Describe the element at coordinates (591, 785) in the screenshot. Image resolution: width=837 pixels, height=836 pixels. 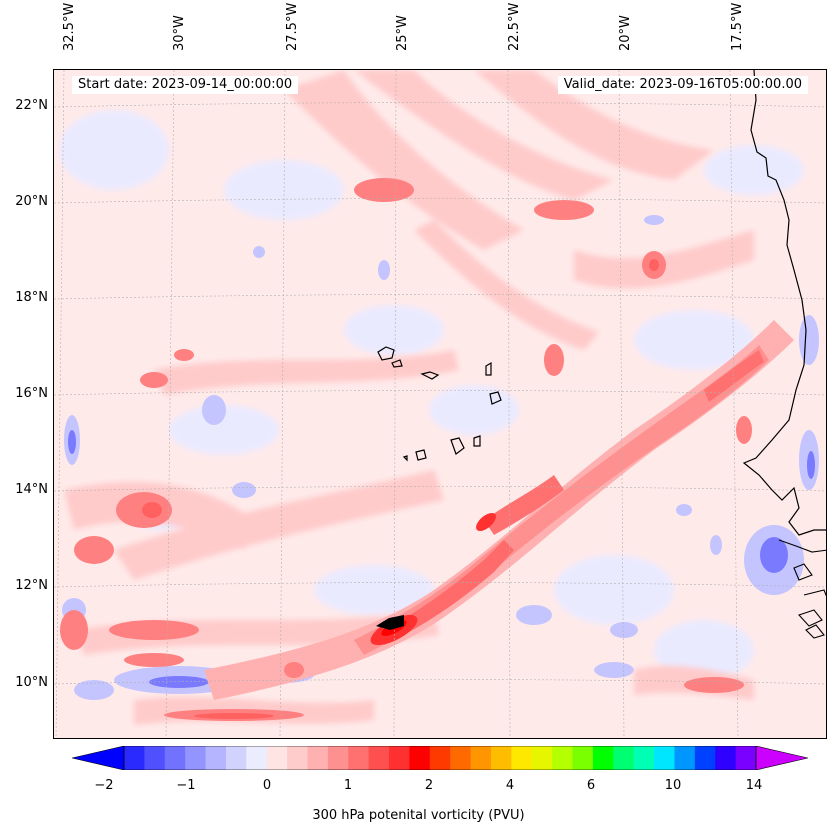
I see `colorbar-tick: 6` at that location.